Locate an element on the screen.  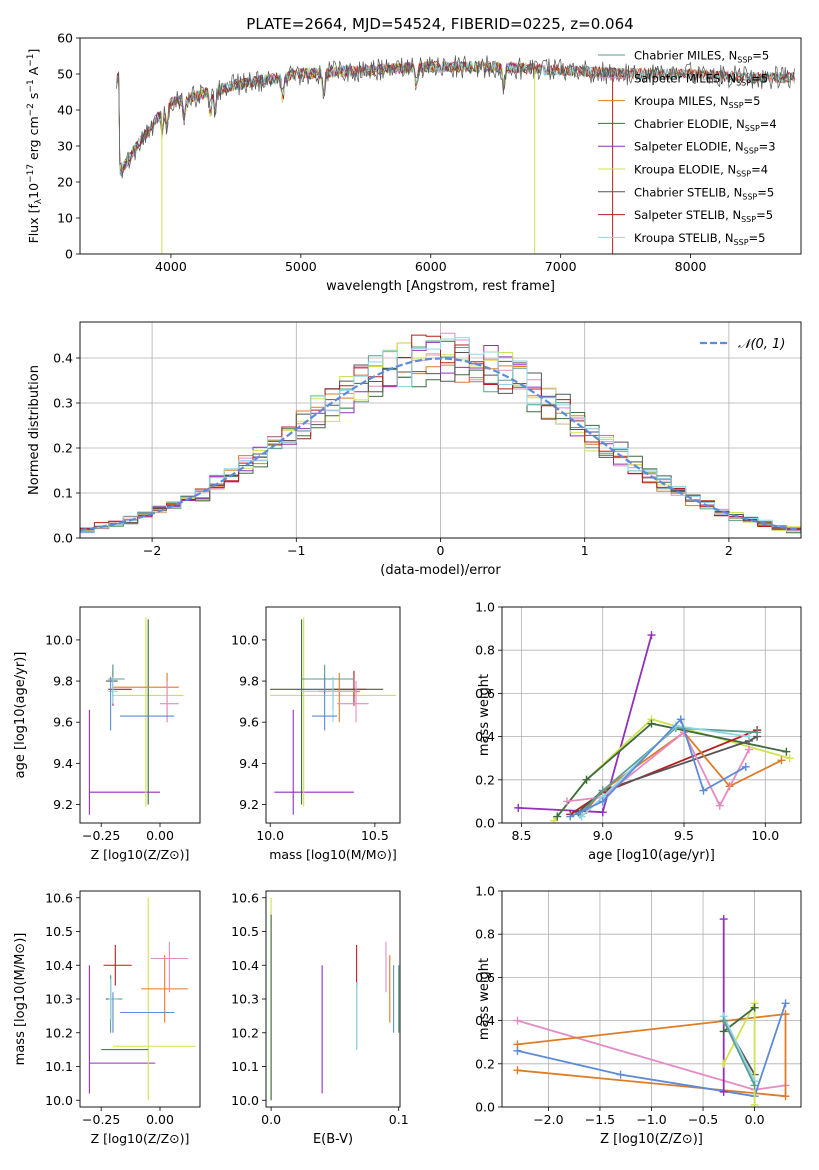
x-axis-label: wavelength [Angstrom, rest frame] is located at coordinates (440, 286).